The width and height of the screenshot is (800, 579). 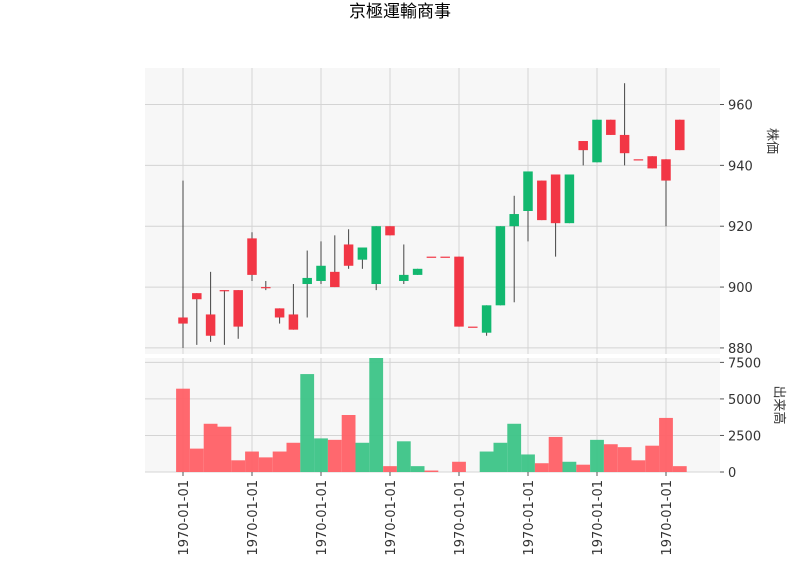 I want to click on price-y-tick-label: 960, so click(x=740, y=106).